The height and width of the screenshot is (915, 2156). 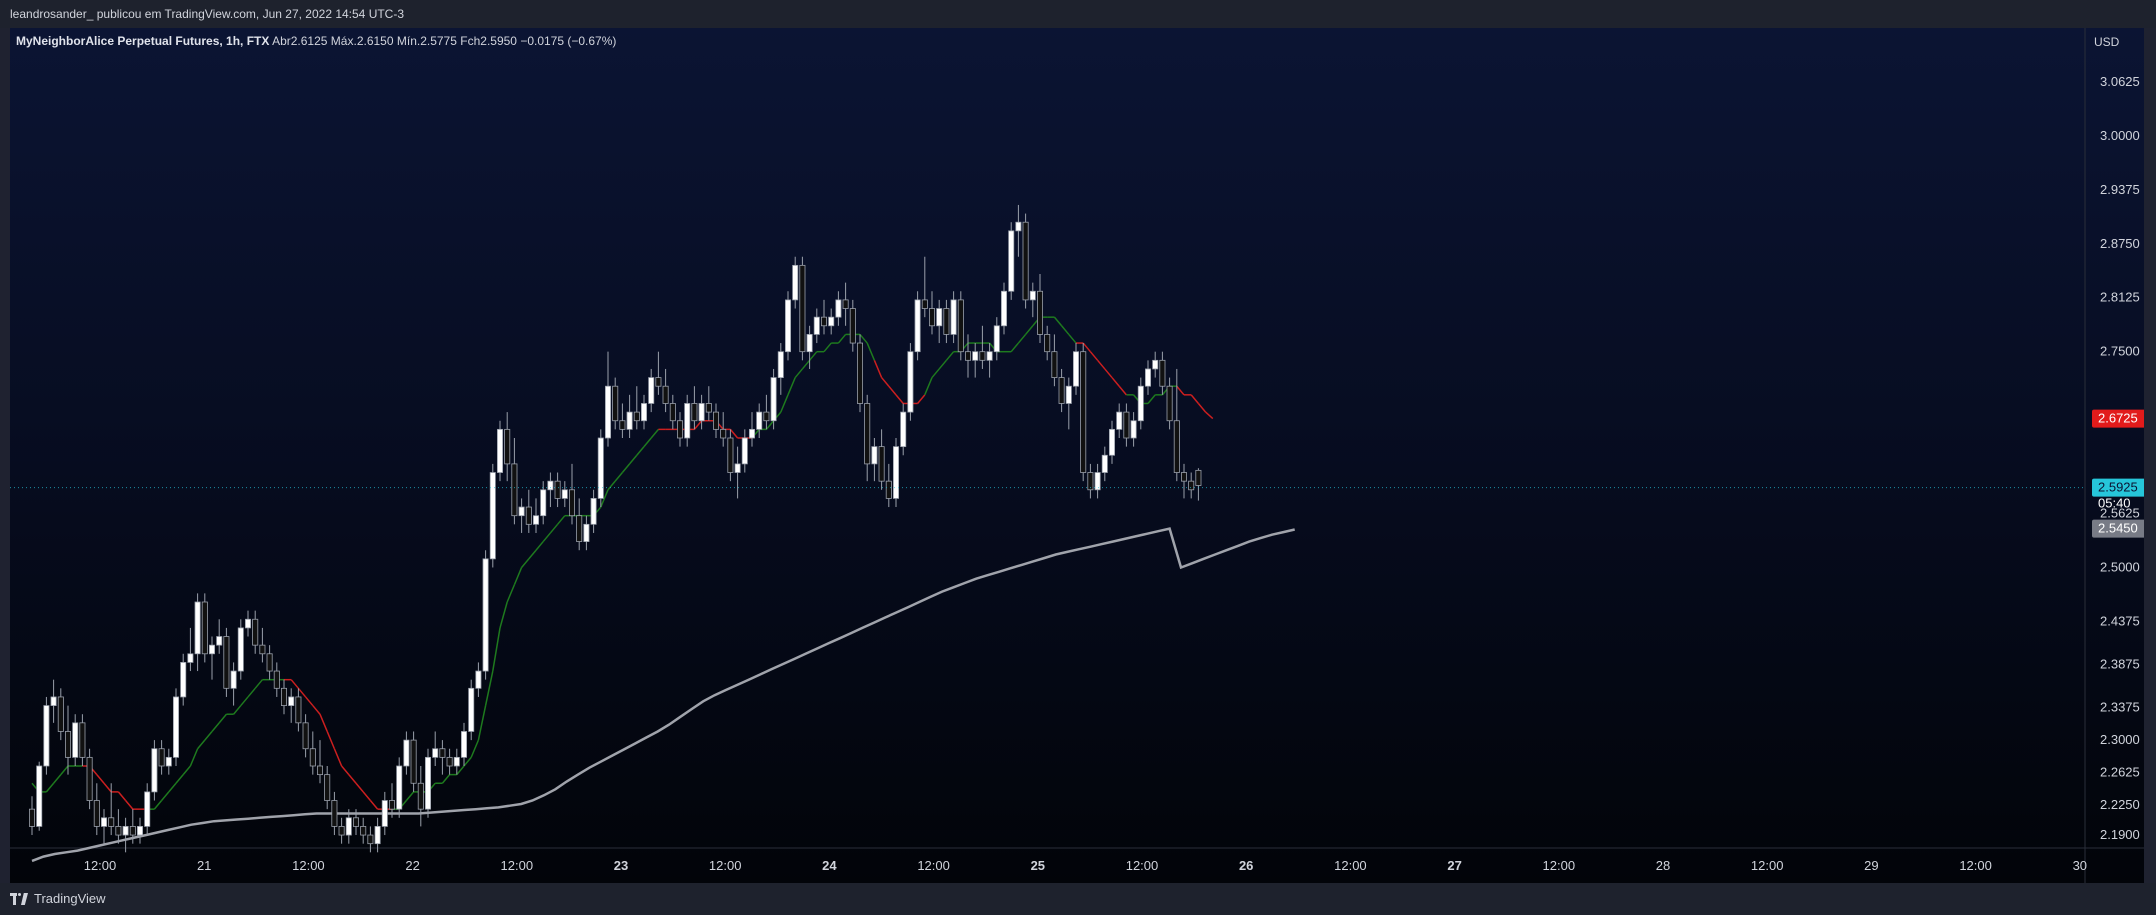 What do you see at coordinates (19, 899) in the screenshot?
I see `tradingview-logo-icon` at bounding box center [19, 899].